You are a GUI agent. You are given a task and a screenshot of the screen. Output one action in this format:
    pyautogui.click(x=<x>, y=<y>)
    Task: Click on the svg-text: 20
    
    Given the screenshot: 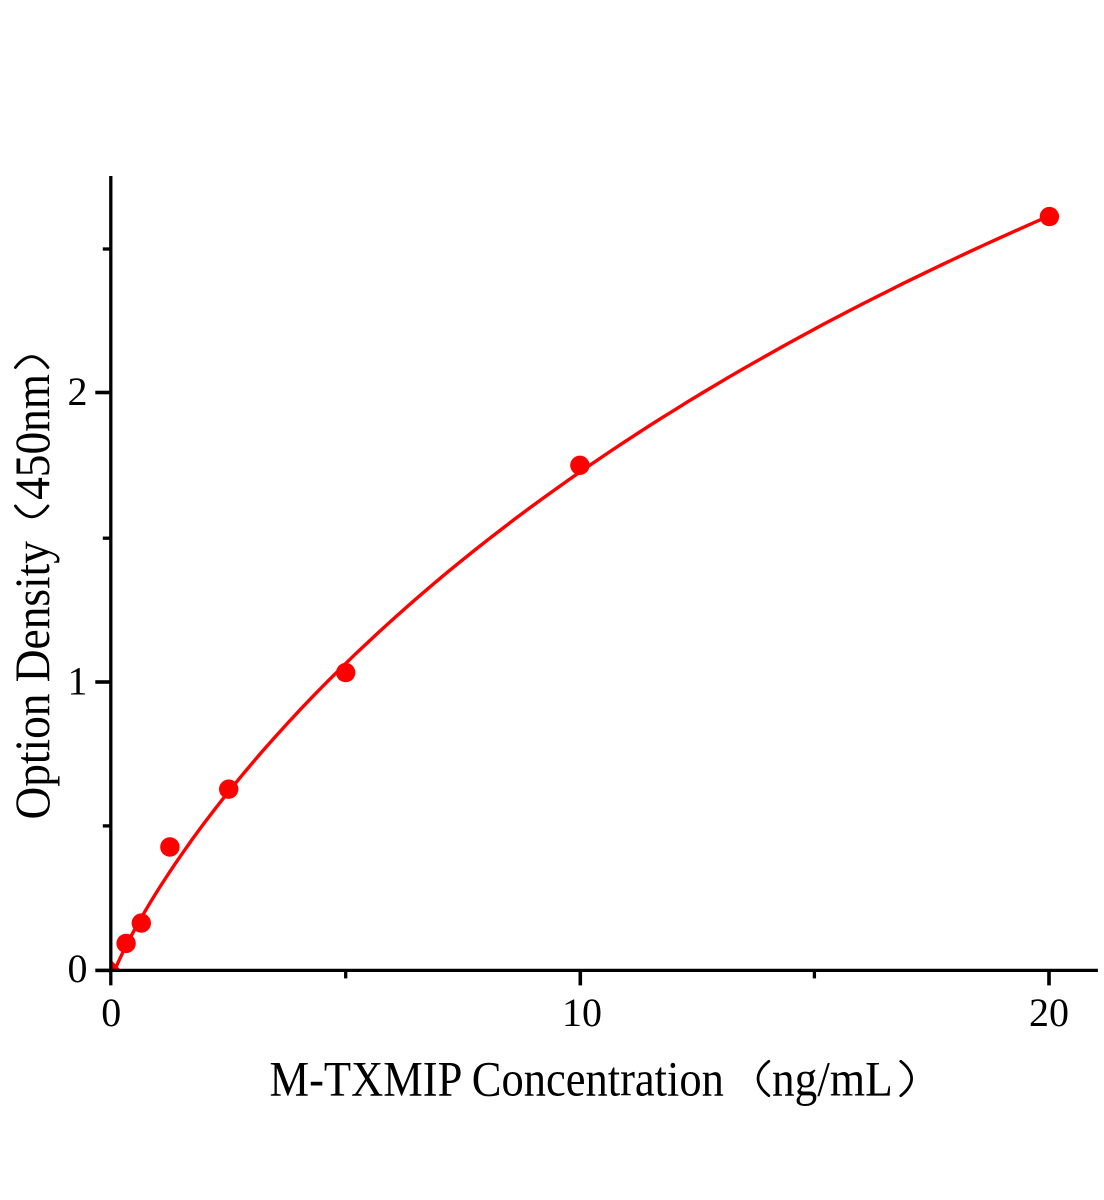 What is the action you would take?
    pyautogui.click(x=1049, y=1012)
    